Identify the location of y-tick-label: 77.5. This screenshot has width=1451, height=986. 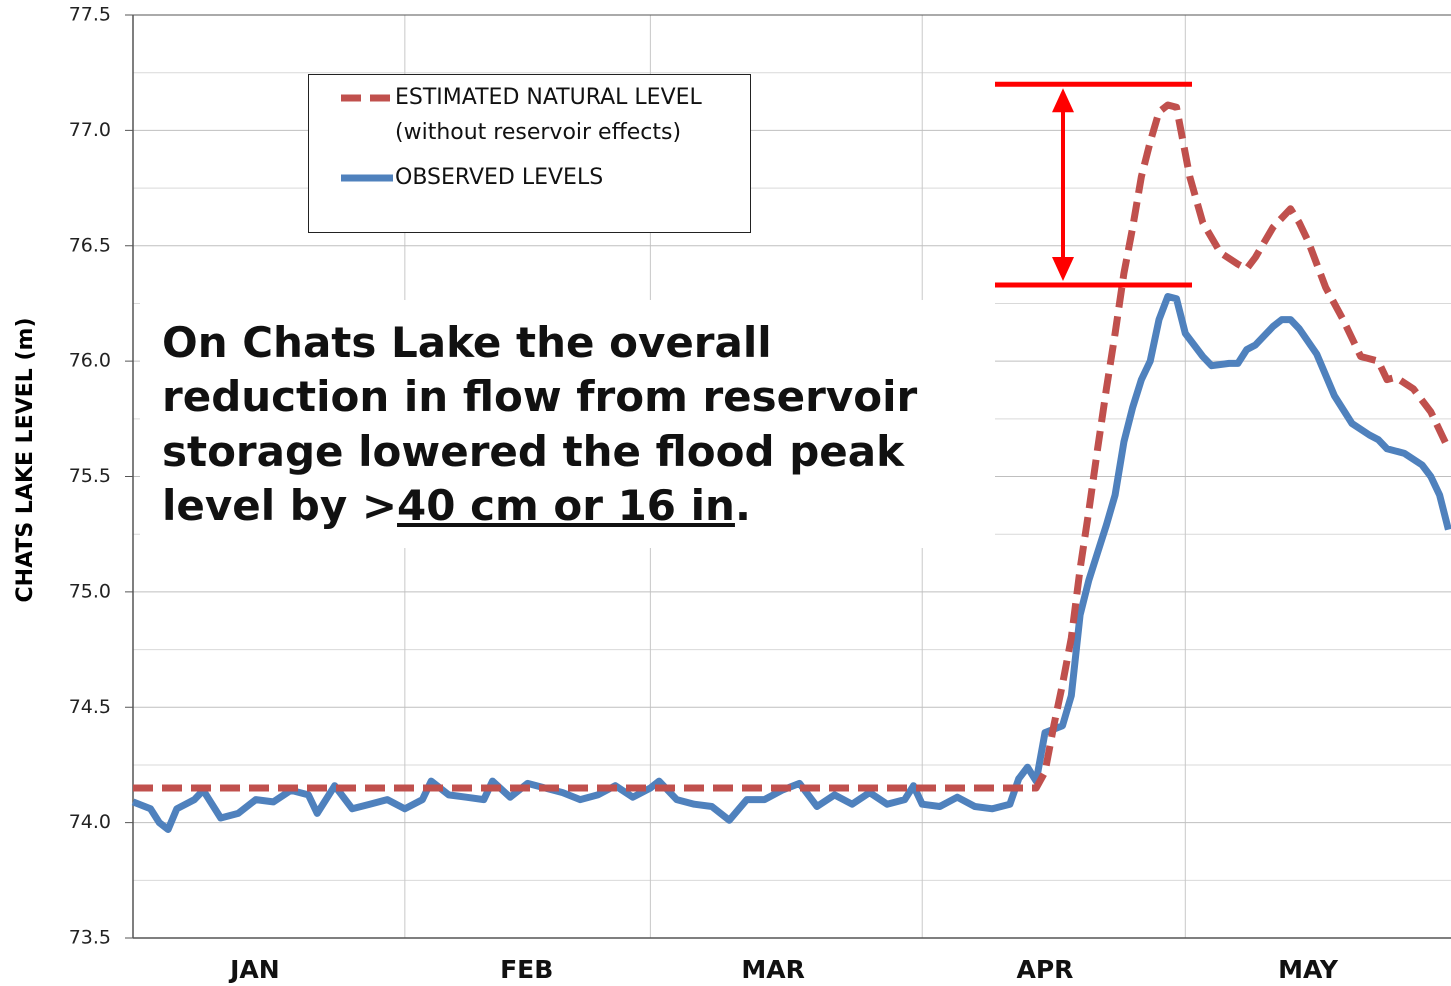
(90, 15).